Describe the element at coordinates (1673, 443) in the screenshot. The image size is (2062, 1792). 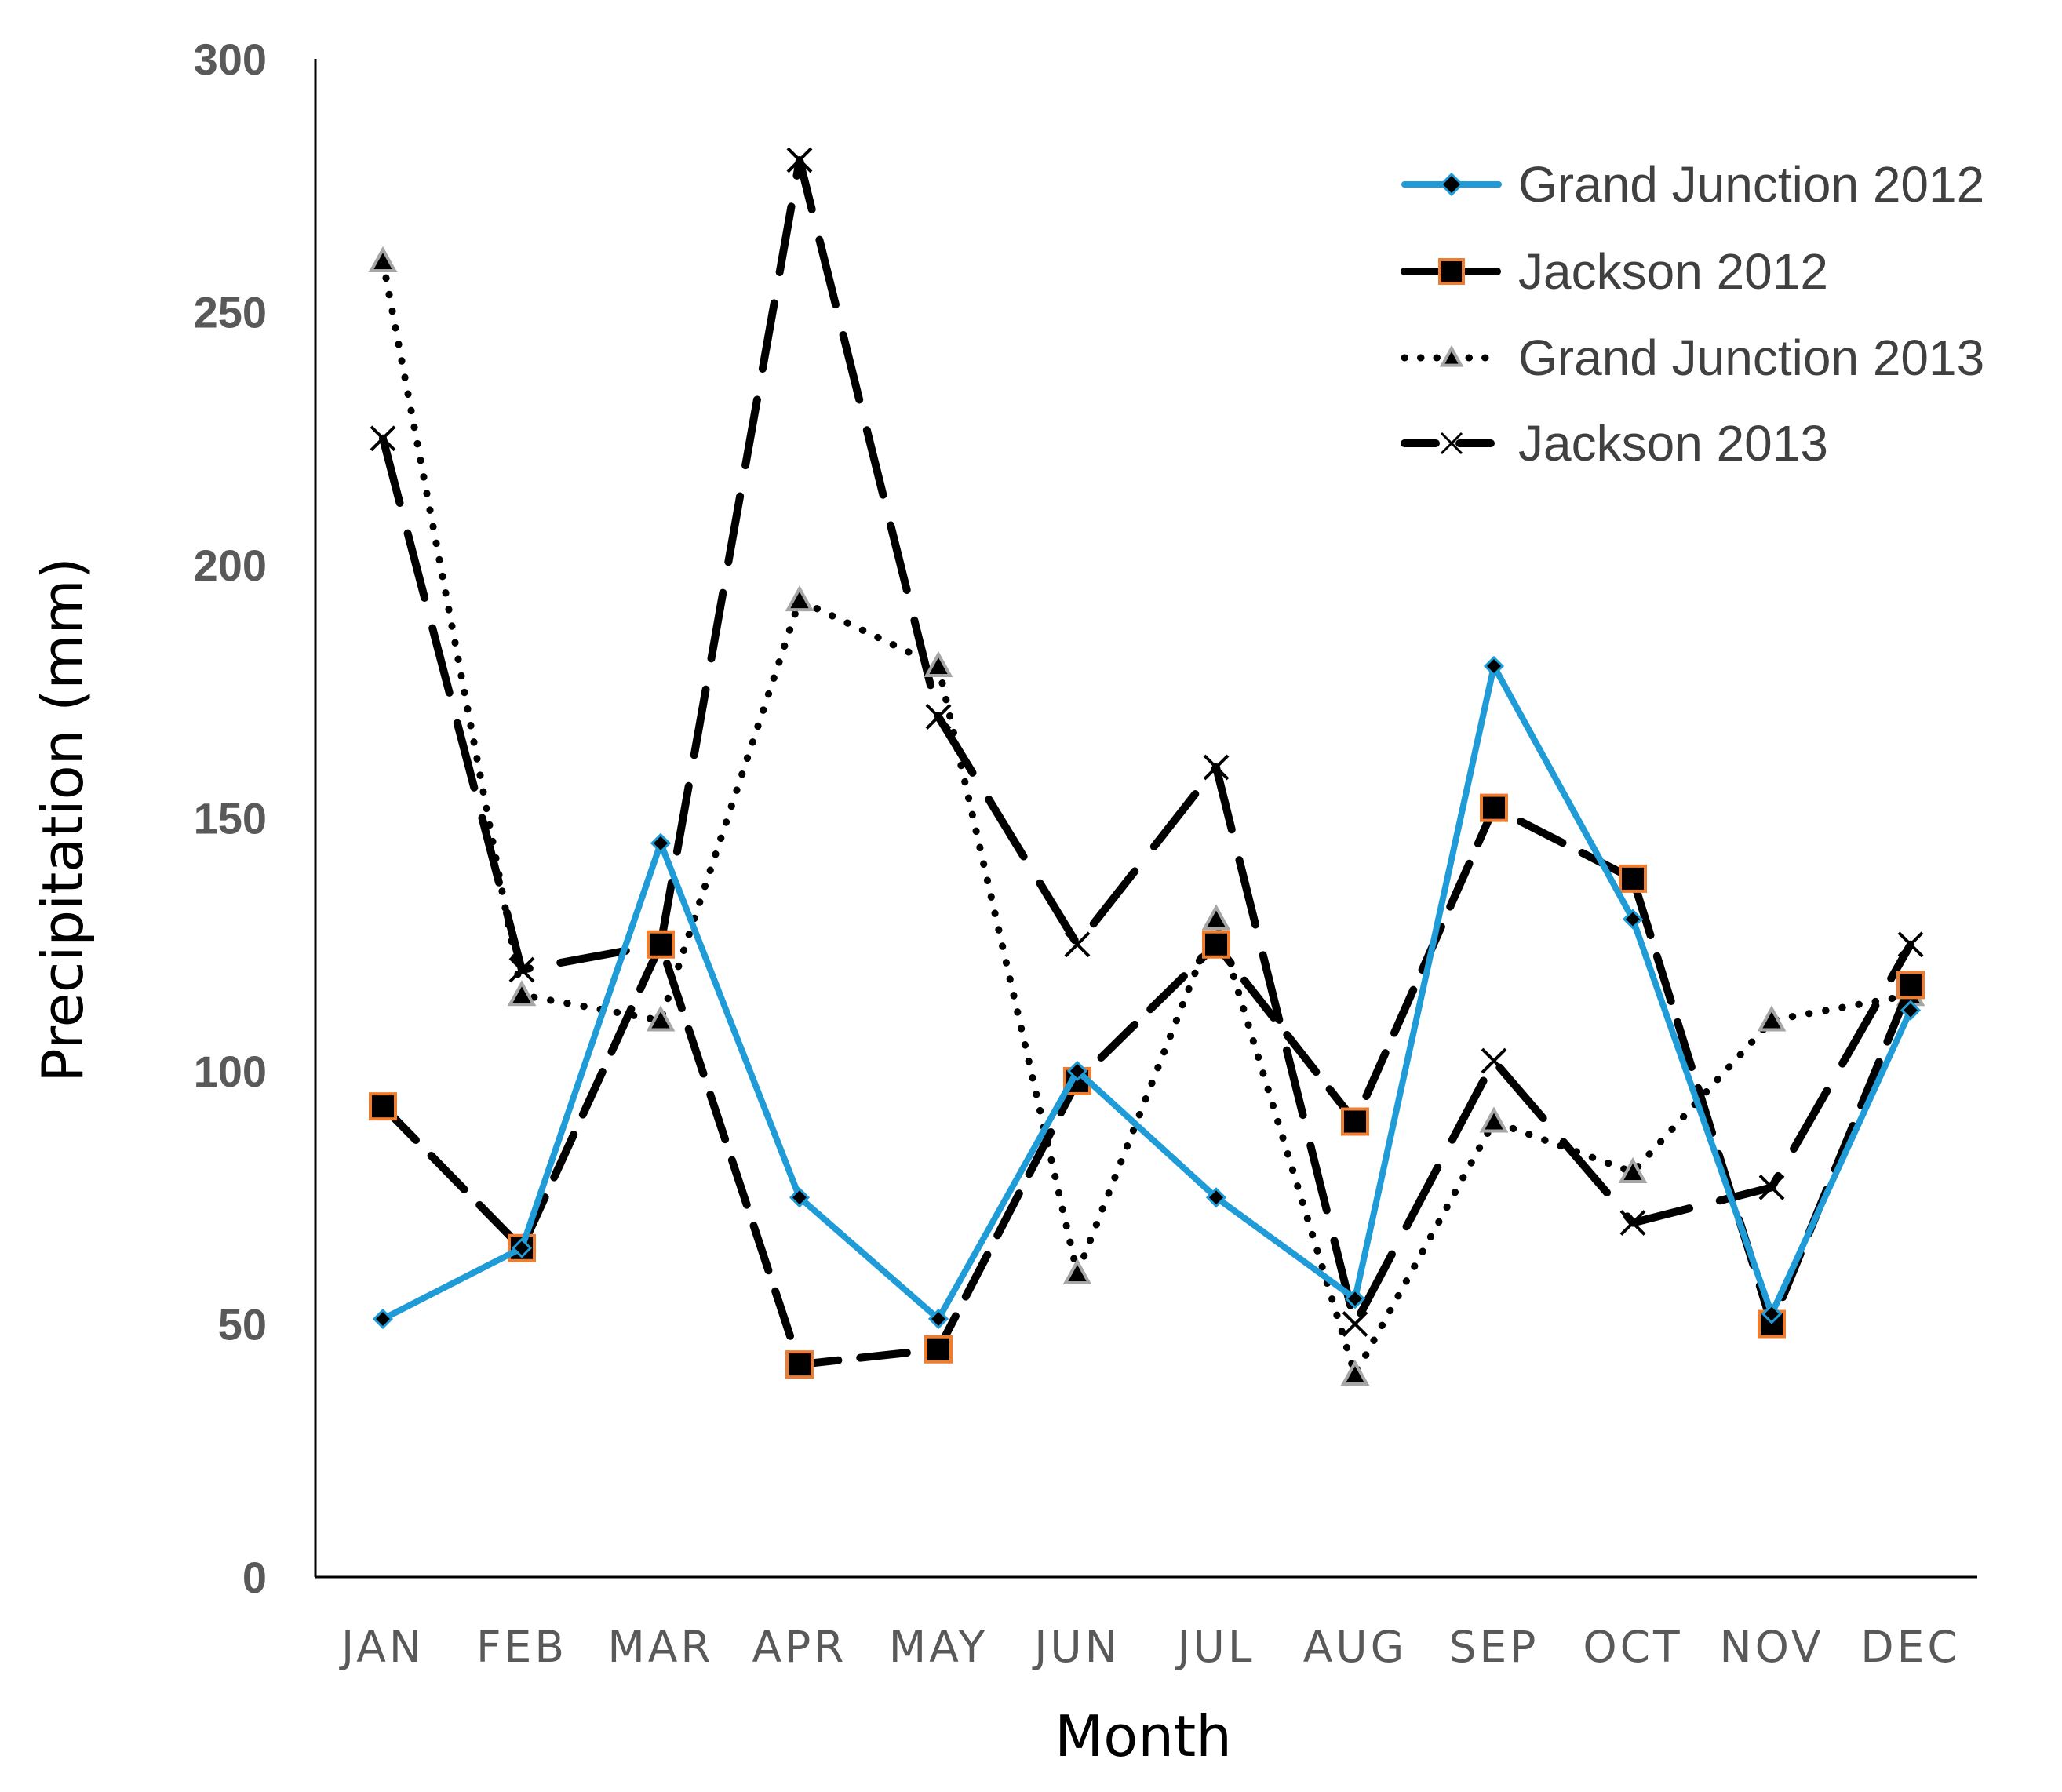
I see `legend-label: Jackson 2013` at that location.